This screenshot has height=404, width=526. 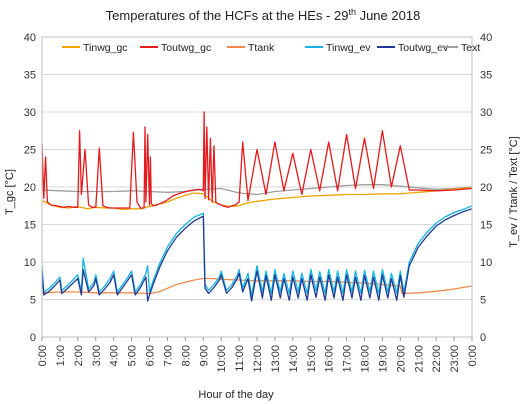 What do you see at coordinates (30, 38) in the screenshot?
I see `y-left-tick-label: 40` at bounding box center [30, 38].